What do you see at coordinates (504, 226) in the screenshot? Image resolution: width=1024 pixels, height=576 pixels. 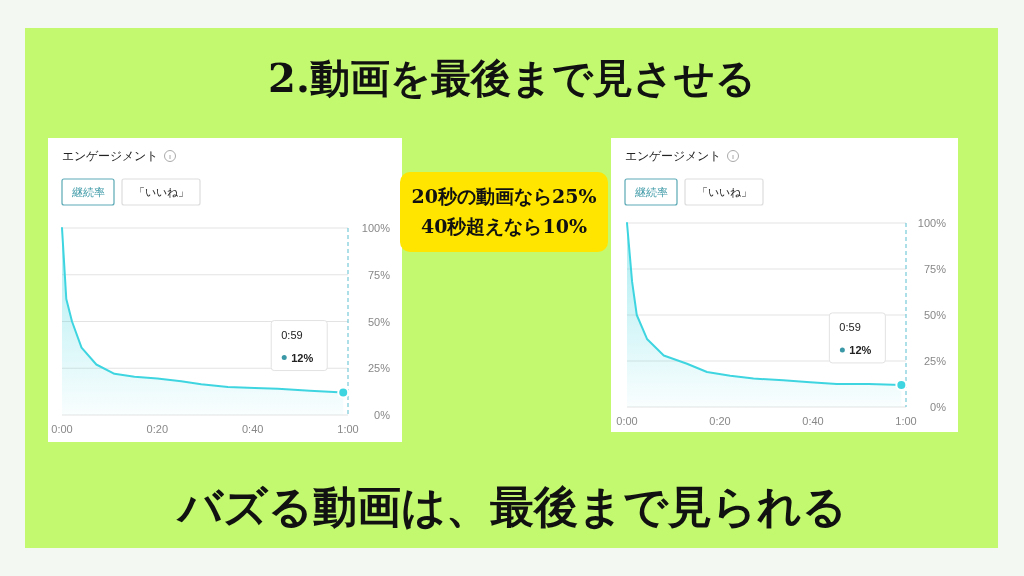 I see `text: 40秒超えなら10%` at bounding box center [504, 226].